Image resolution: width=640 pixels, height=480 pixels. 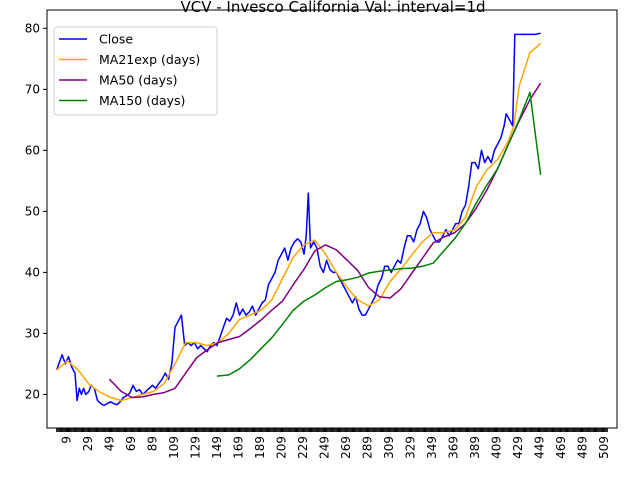 I want to click on y-tick-label: 70, so click(x=32, y=89).